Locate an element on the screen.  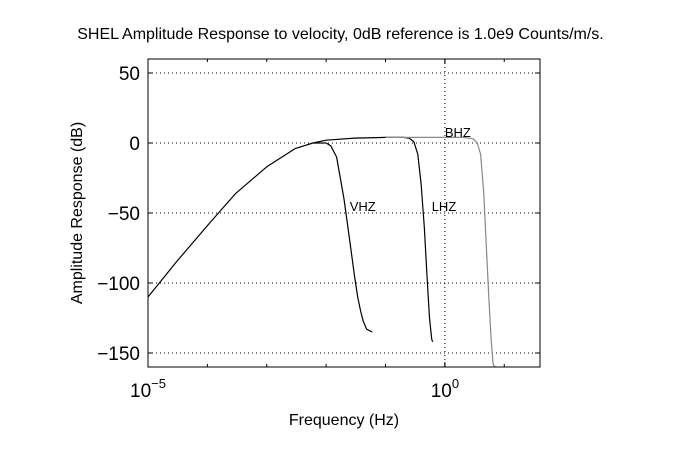
series-line-vhz is located at coordinates (260, 237).